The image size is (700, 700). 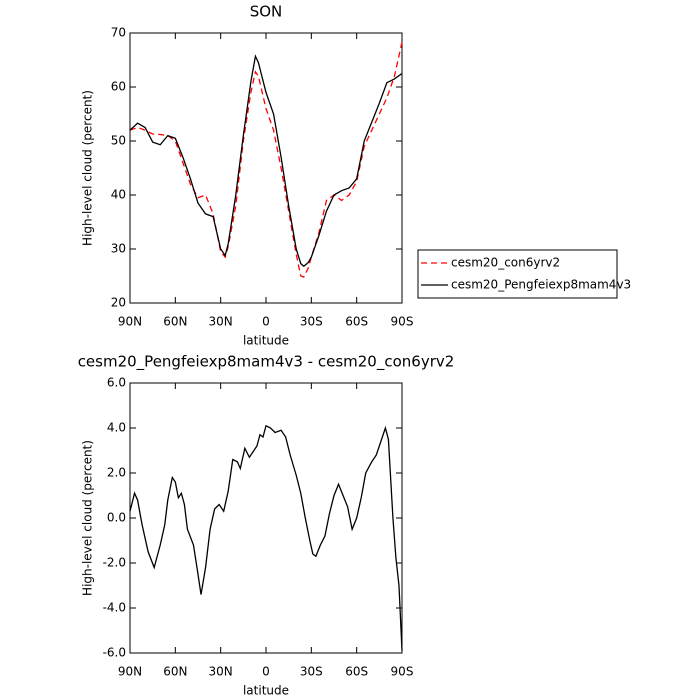 I want to click on legend-label: cesm20_Pengfeiexp8mam4v3, so click(x=541, y=285).